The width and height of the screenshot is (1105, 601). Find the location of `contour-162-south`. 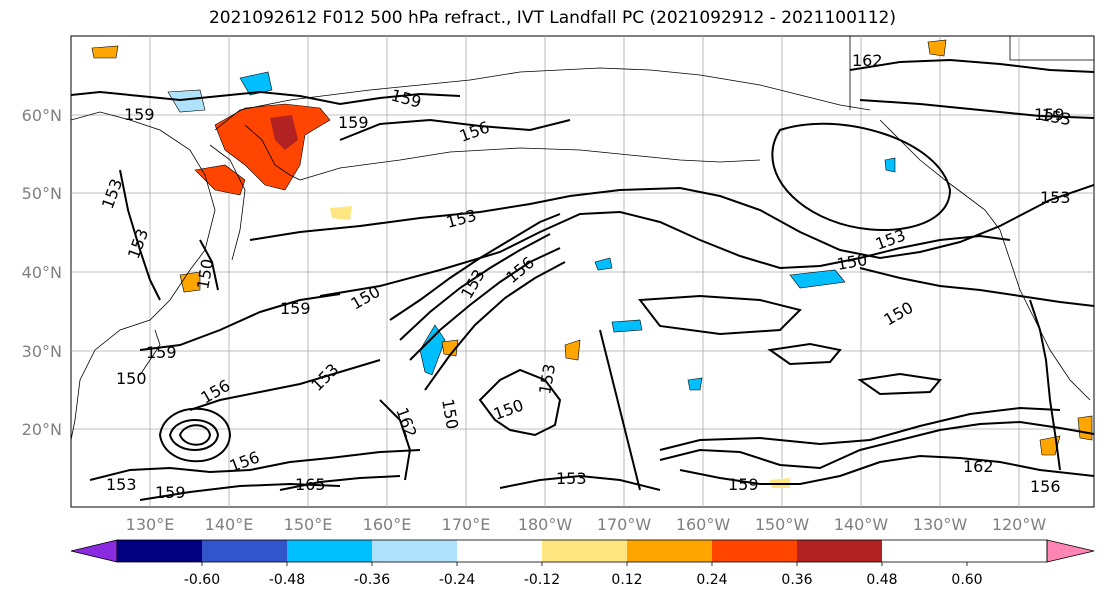

contour-162-south is located at coordinates (395, 440).